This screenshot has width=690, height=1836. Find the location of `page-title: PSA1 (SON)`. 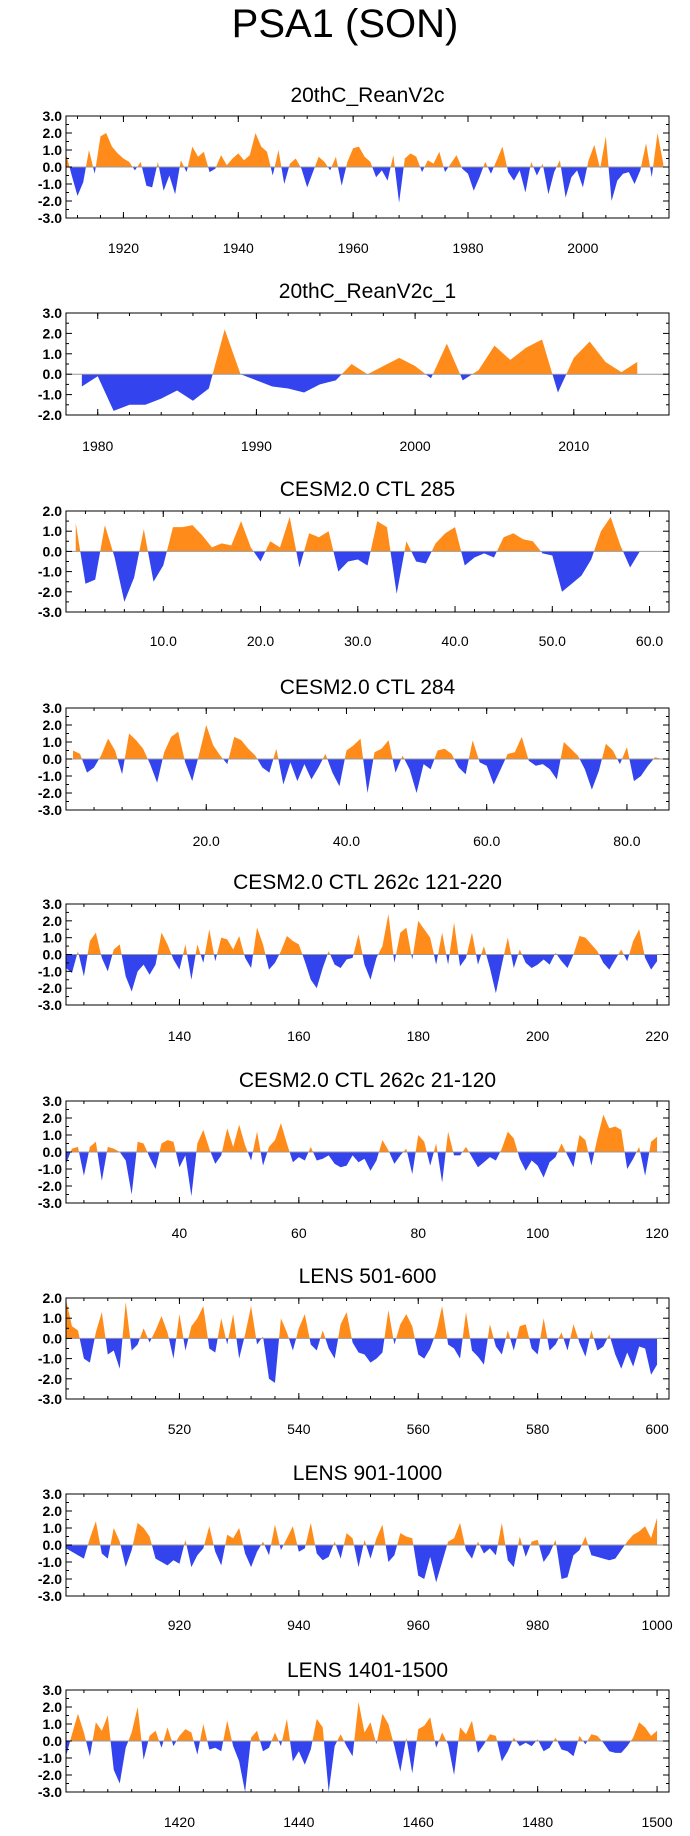

page-title: PSA1 (SON) is located at coordinates (345, 24).